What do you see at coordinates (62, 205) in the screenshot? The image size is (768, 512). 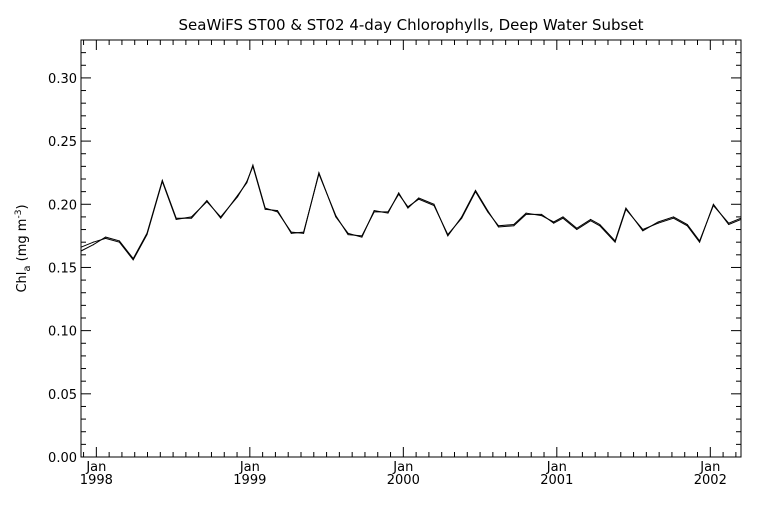 I see `y-tick-label: 0.20` at bounding box center [62, 205].